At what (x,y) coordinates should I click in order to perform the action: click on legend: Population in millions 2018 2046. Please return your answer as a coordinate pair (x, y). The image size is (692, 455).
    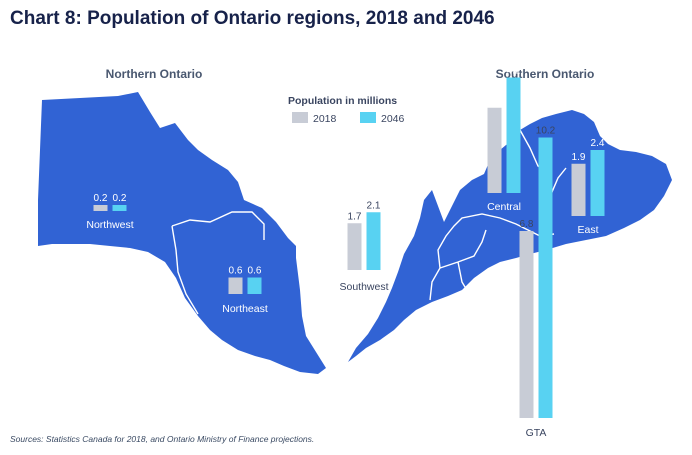
    Looking at the image, I should click on (346, 110).